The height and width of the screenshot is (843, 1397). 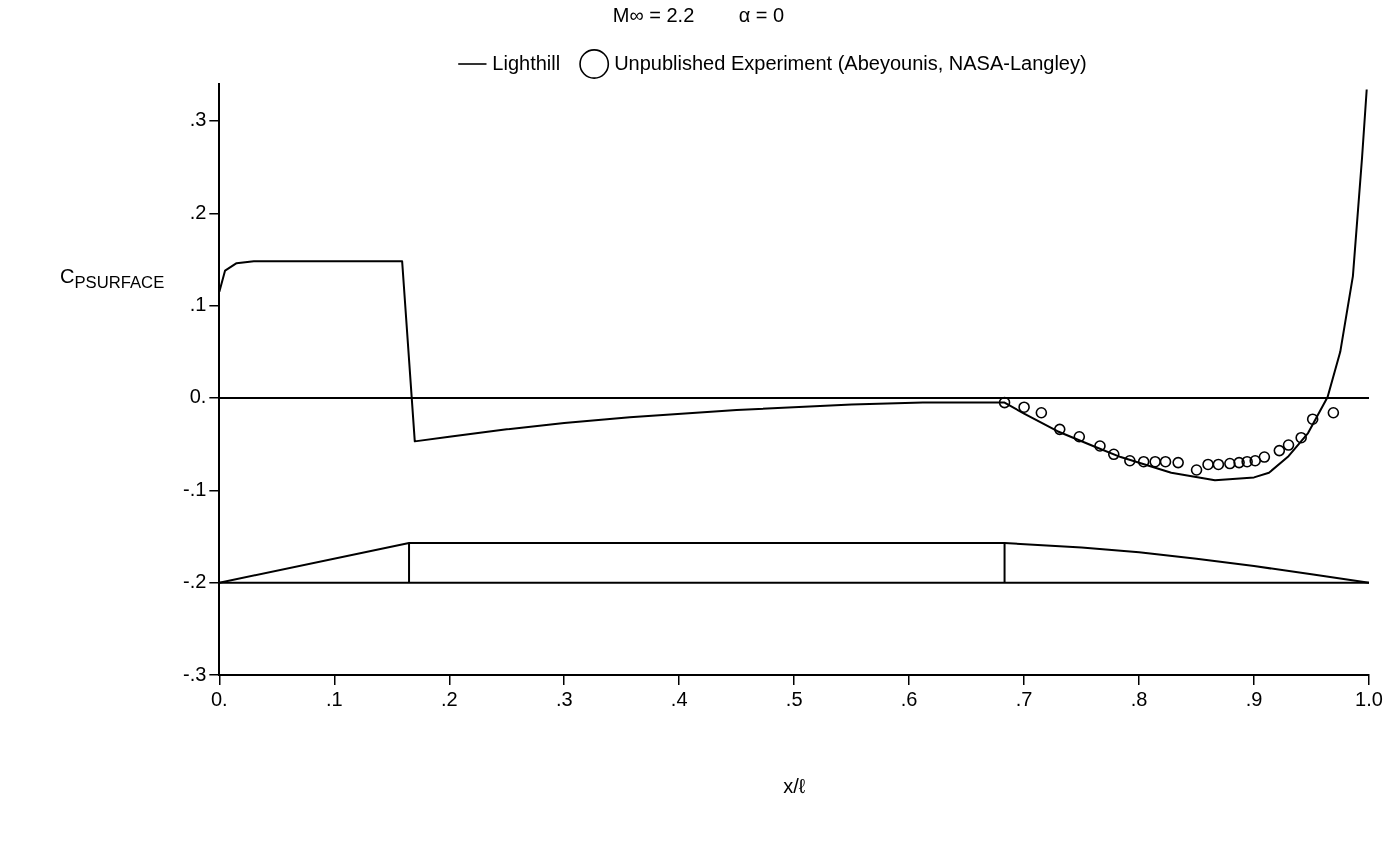 What do you see at coordinates (198, 304) in the screenshot?
I see `y-tick-label: .1` at bounding box center [198, 304].